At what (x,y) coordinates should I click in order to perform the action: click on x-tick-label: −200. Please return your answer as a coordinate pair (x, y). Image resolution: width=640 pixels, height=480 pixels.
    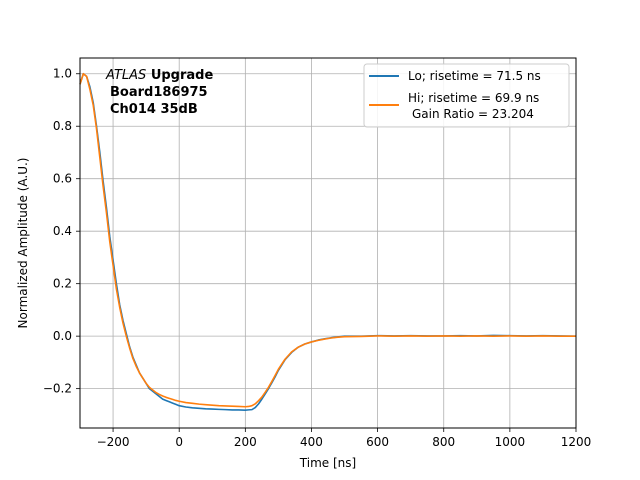
    Looking at the image, I should click on (113, 442).